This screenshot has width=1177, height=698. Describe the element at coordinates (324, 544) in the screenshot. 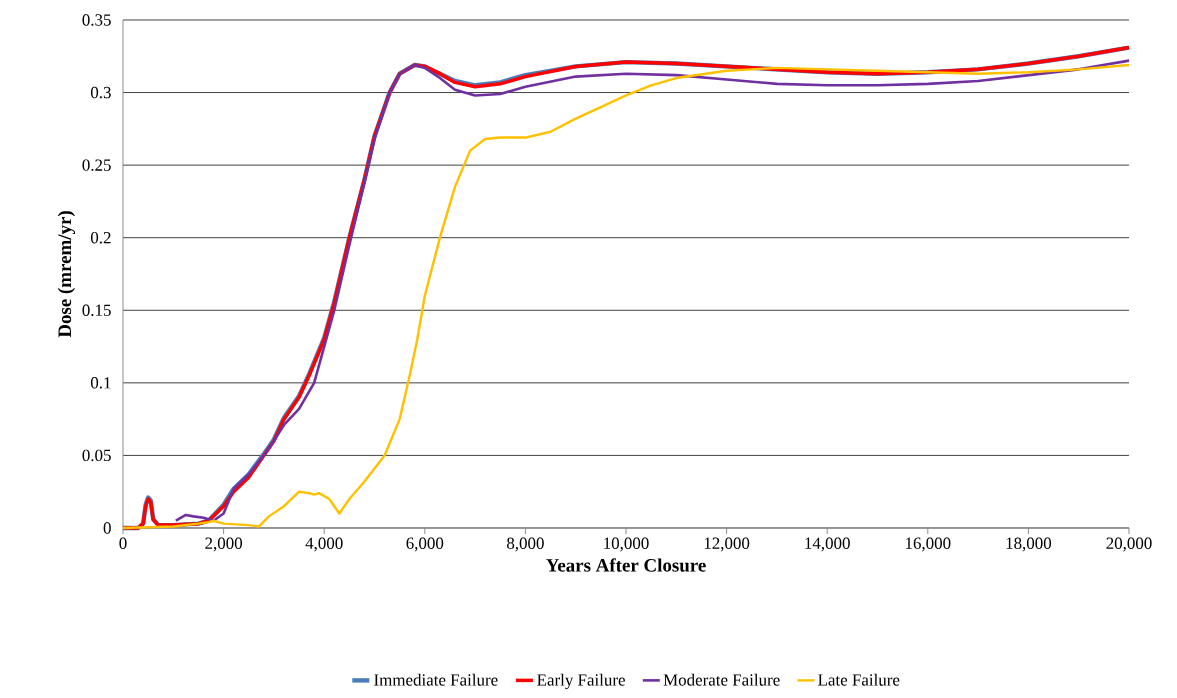

I see `x-tick-label: 4,000` at that location.